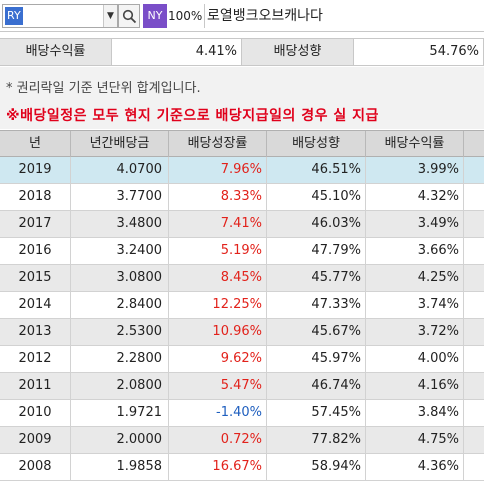 The width and height of the screenshot is (484, 482). I want to click on row-payout-ratio: 45.67%, so click(316, 332).